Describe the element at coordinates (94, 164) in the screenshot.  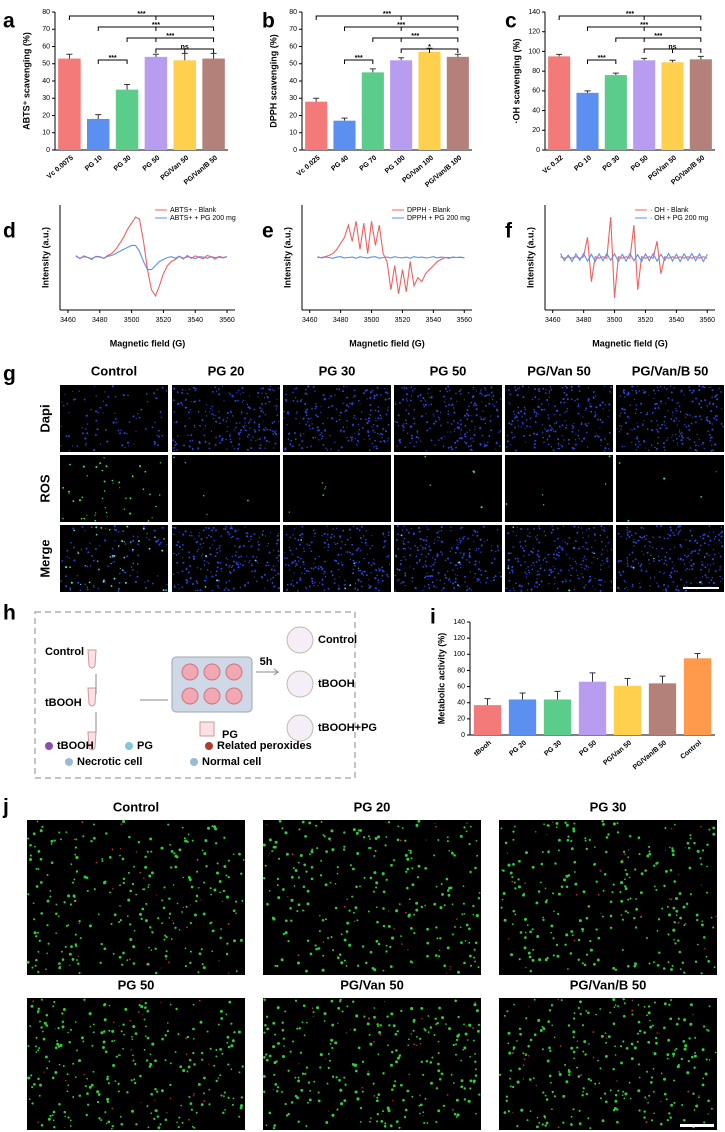
I see `x-tick-label: PG 10` at that location.